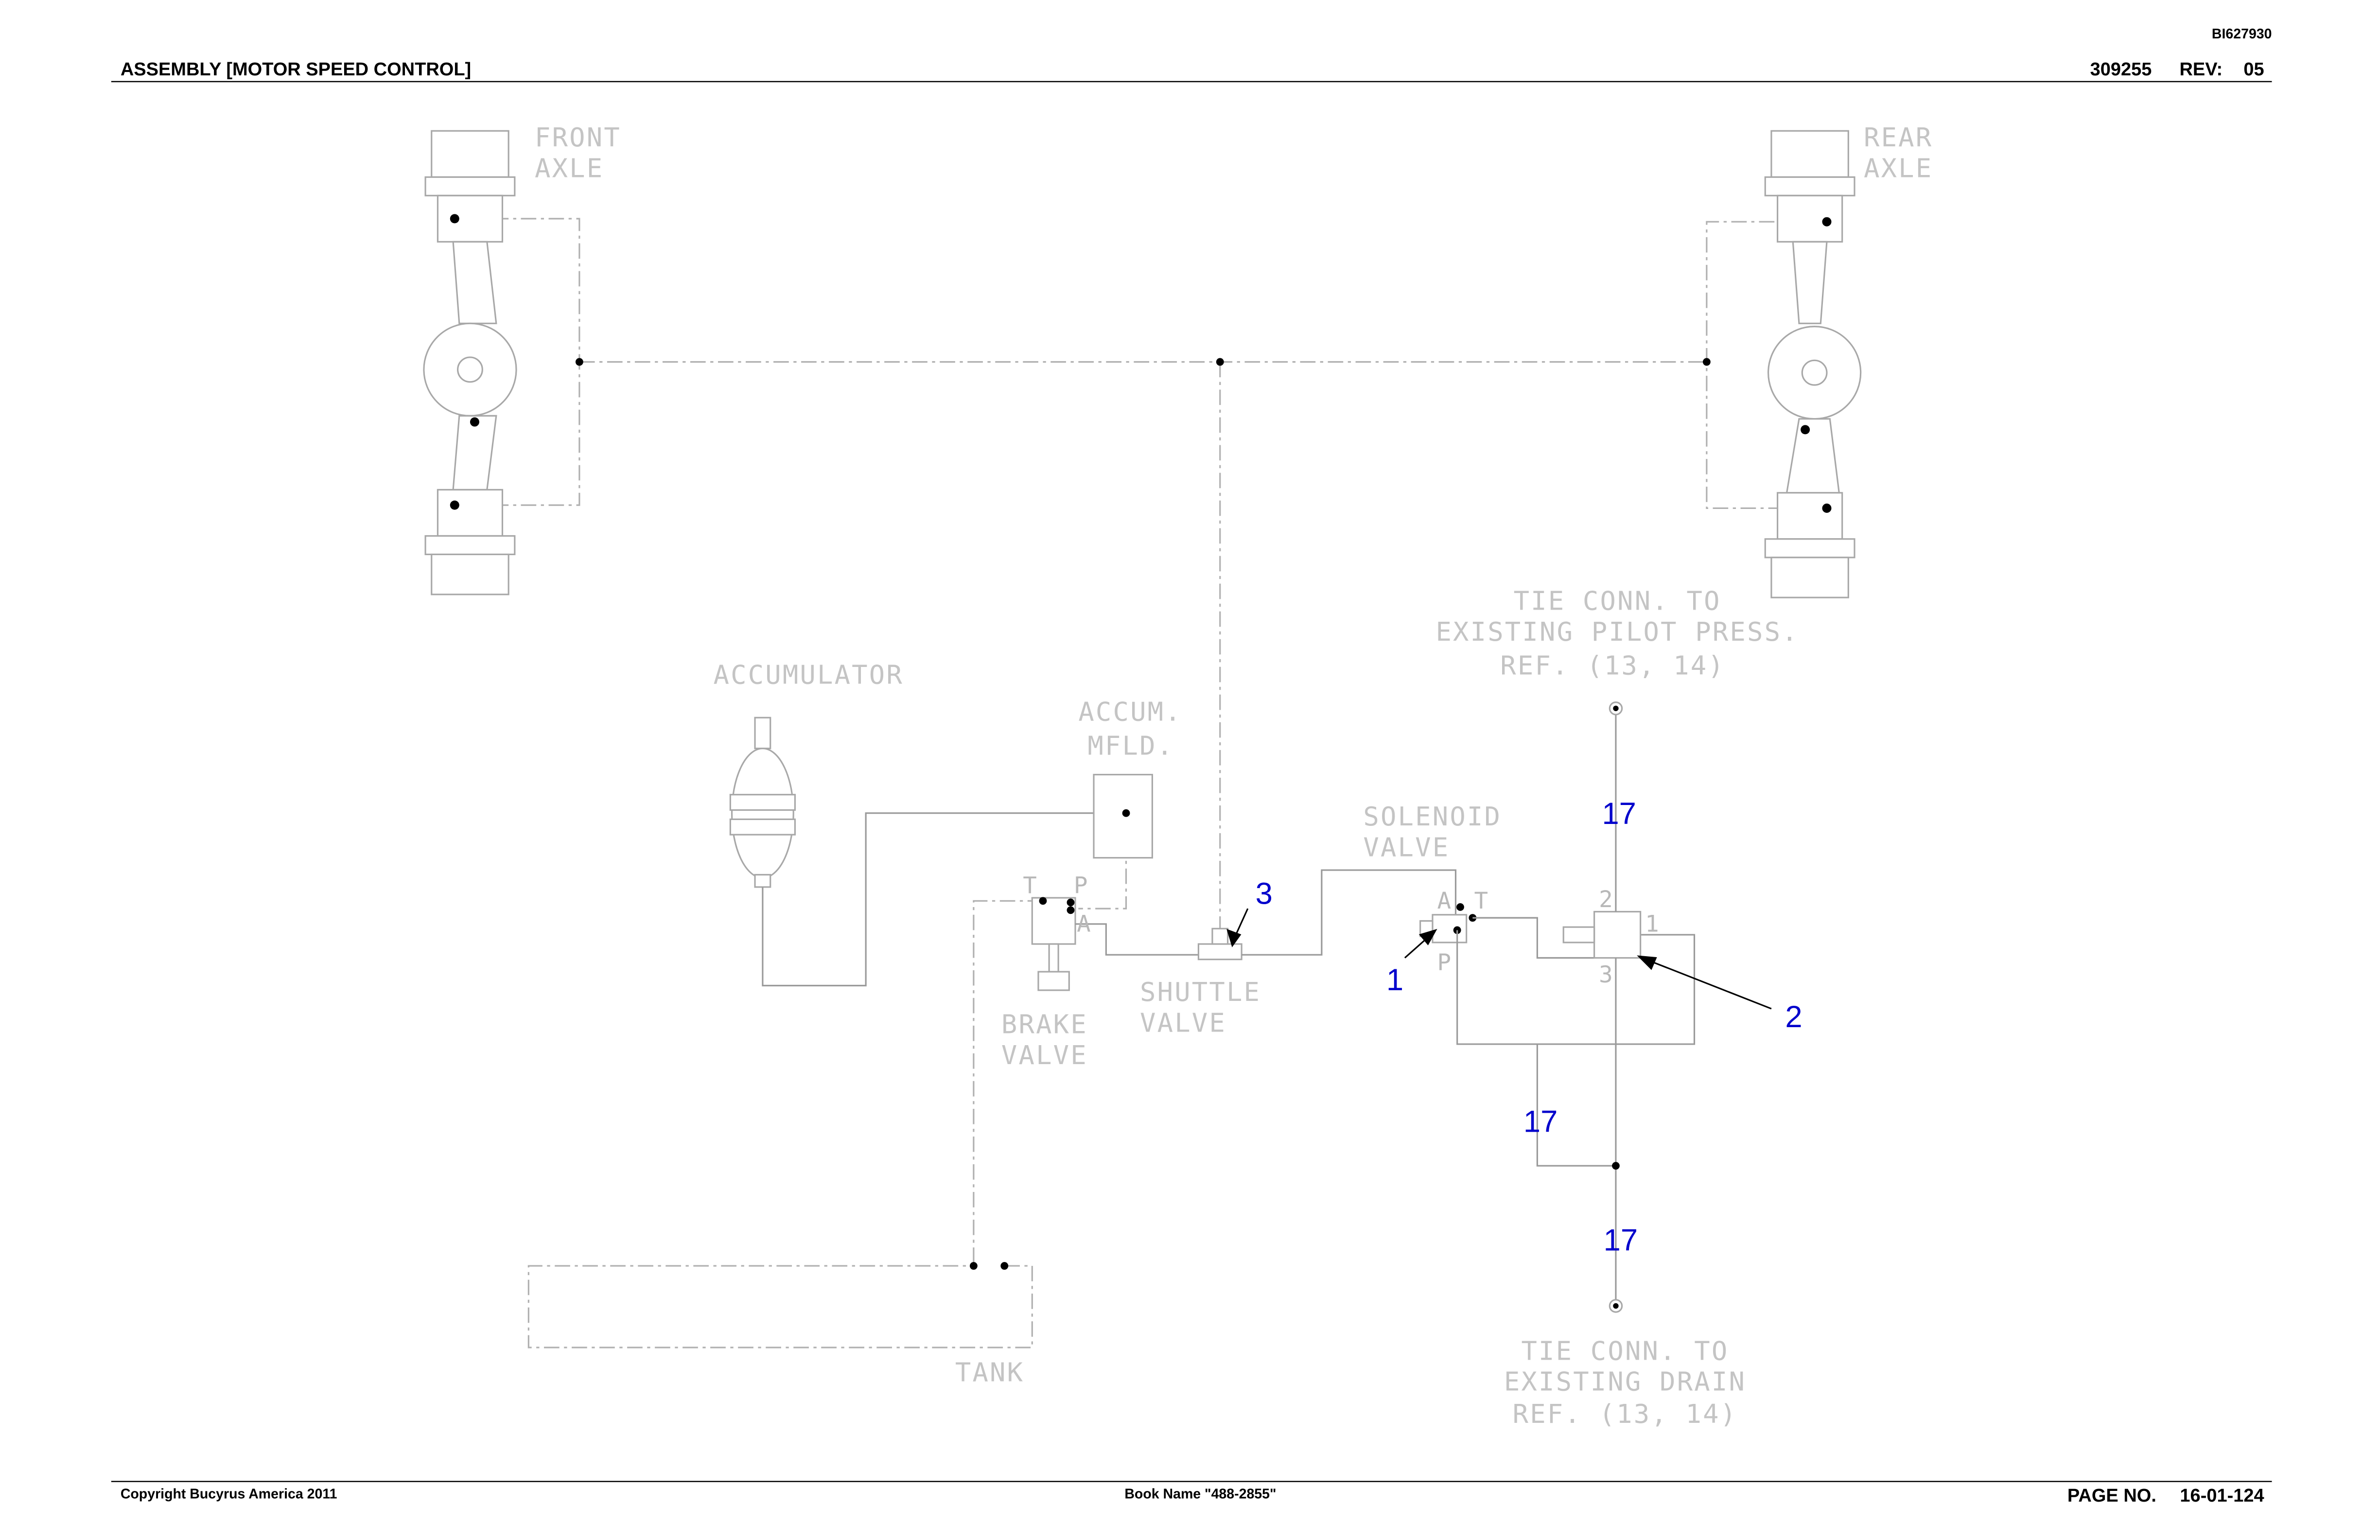  I want to click on accum-manifold, so click(1123, 816).